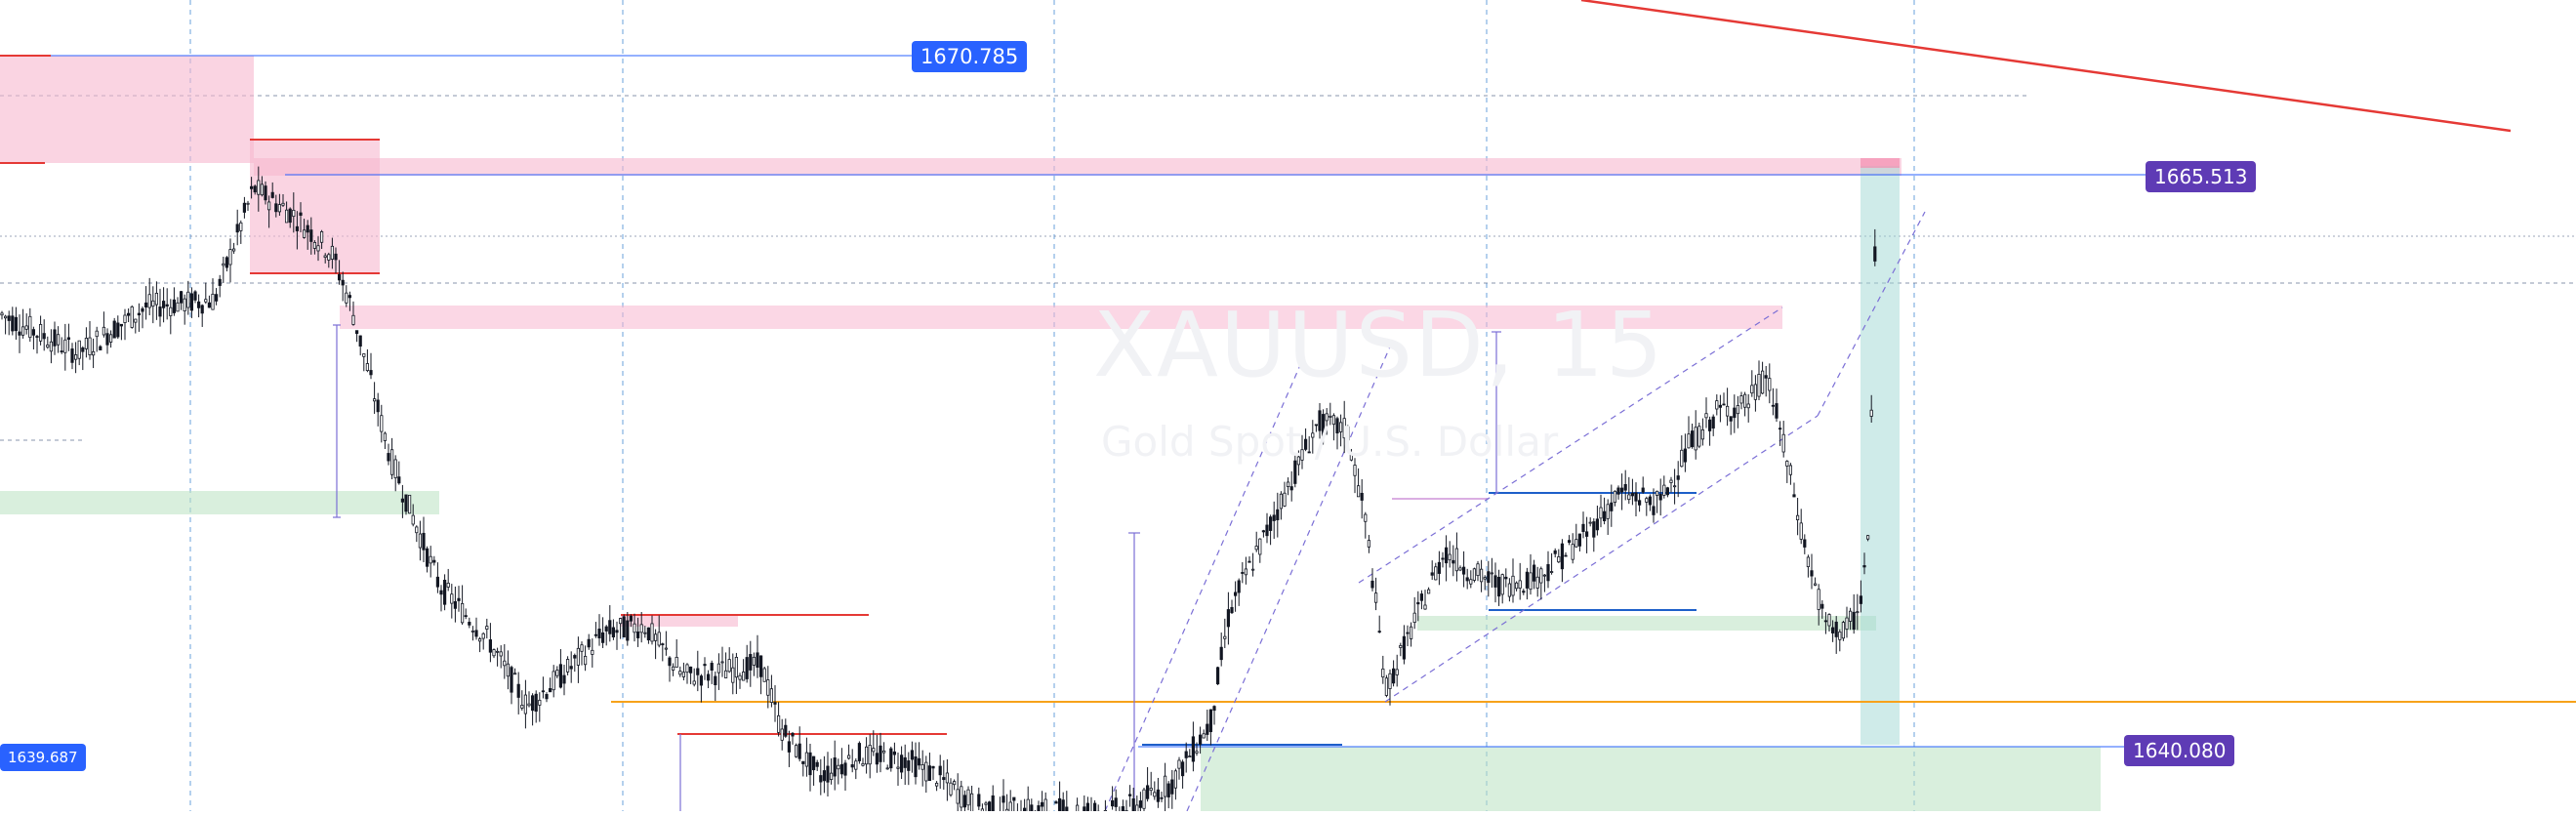 This screenshot has width=2576, height=816. Describe the element at coordinates (1646, 623) in the screenshot. I see `demand-zone-mid` at that location.